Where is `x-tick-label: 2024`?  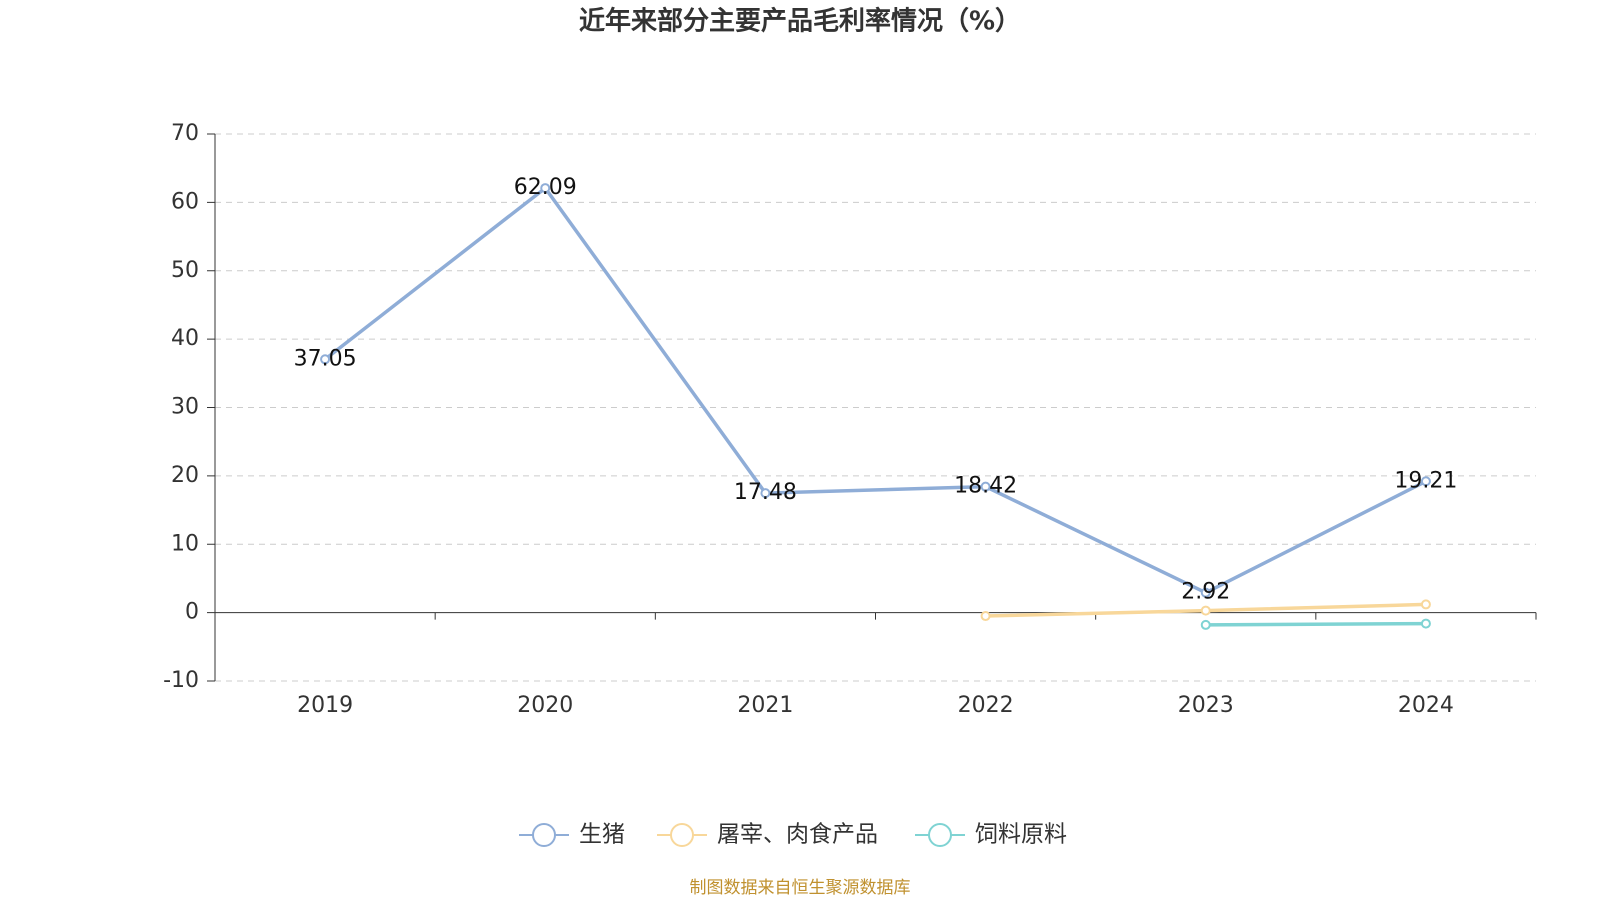 x-tick-label: 2024 is located at coordinates (1426, 705).